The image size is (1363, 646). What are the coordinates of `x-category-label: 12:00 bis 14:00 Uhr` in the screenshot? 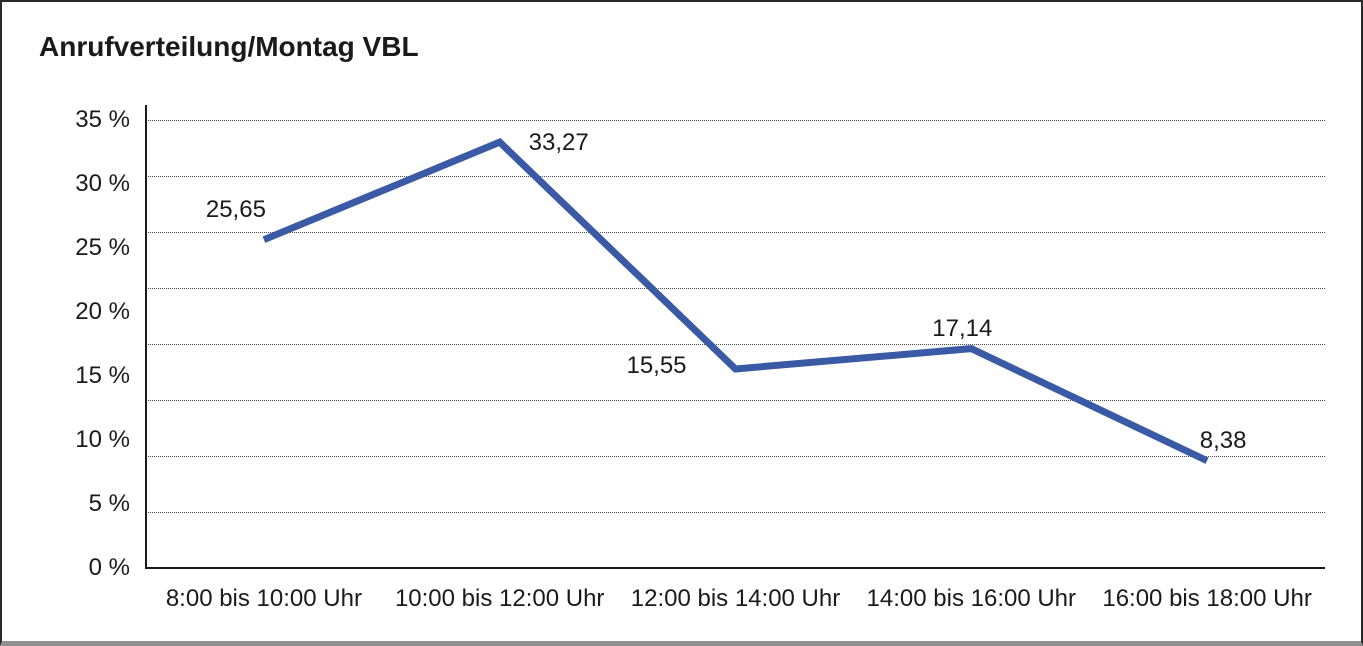 It's located at (735, 598).